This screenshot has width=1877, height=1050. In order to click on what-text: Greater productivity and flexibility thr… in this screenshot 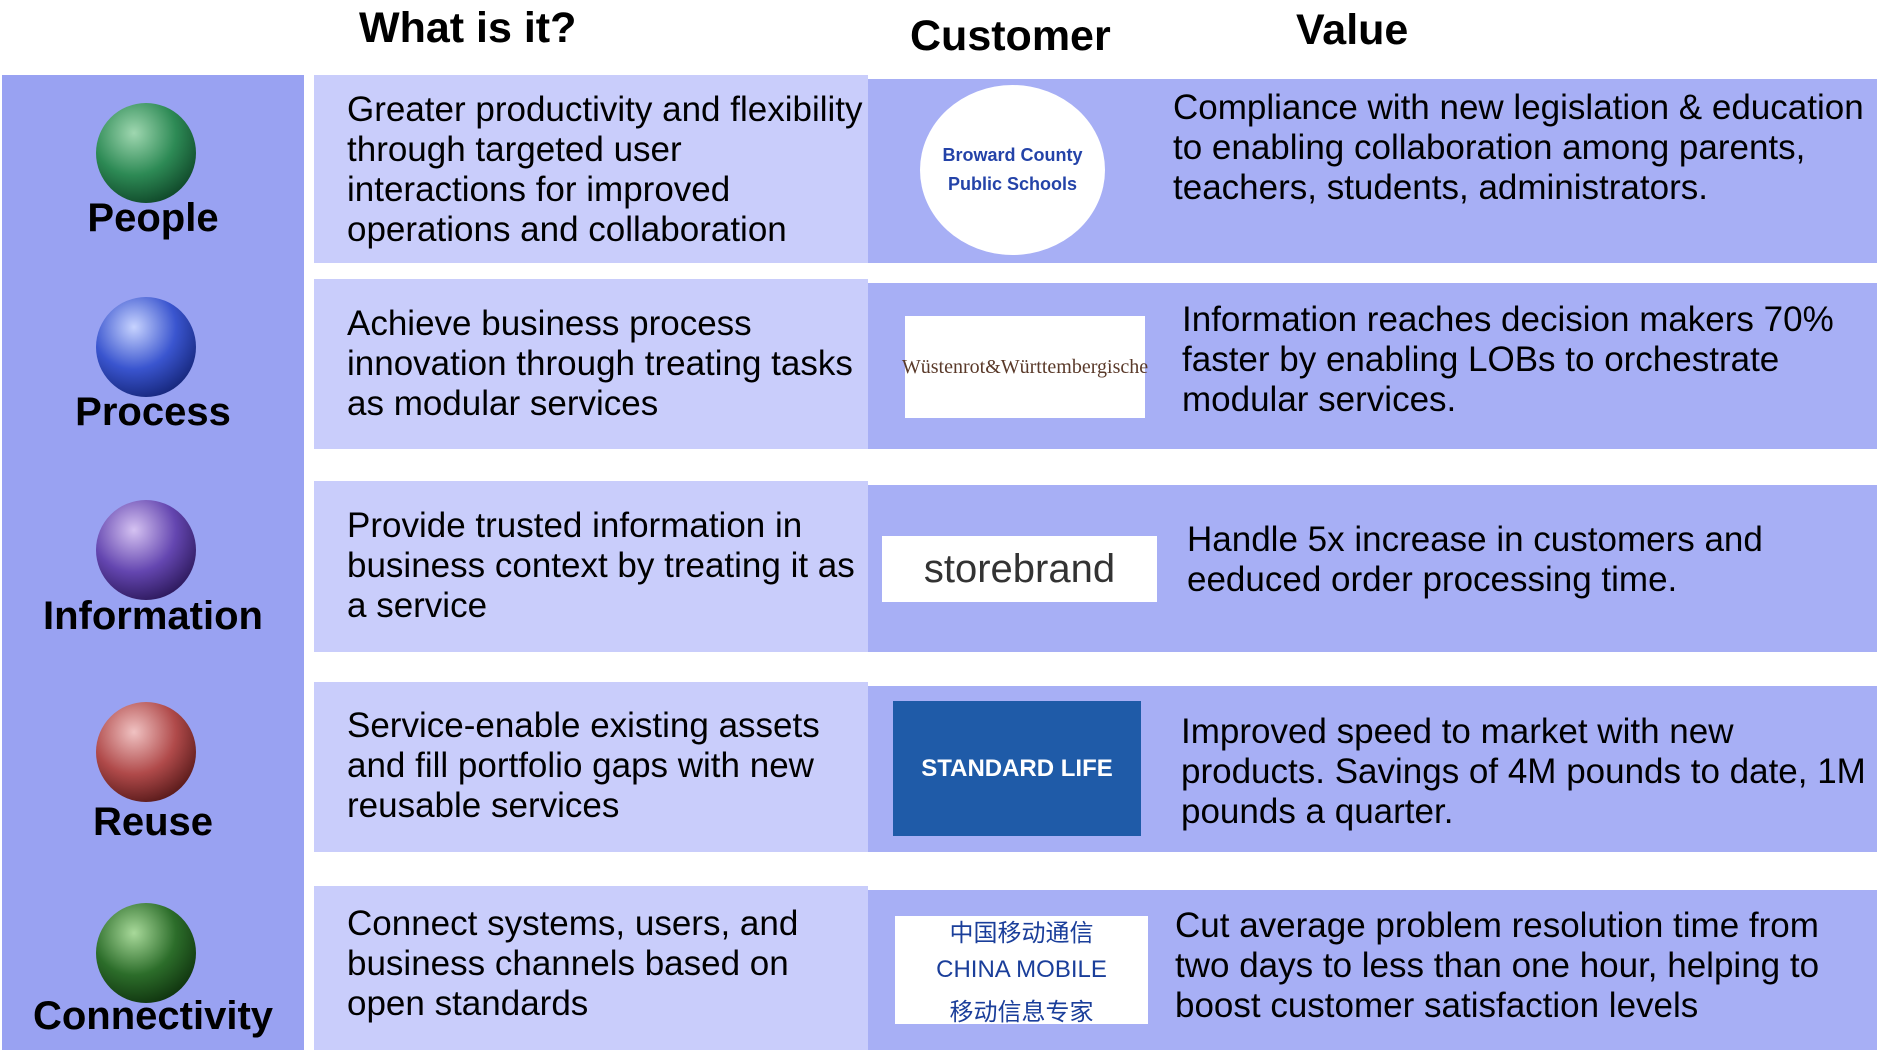, I will do `click(605, 169)`.